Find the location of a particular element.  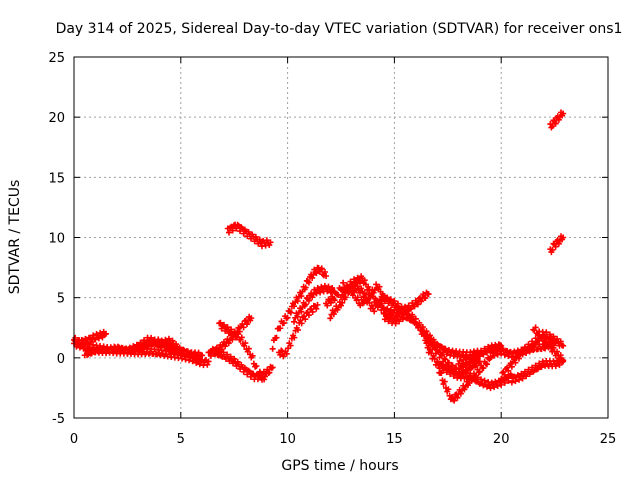

x-tick-label: 0 is located at coordinates (74, 439).